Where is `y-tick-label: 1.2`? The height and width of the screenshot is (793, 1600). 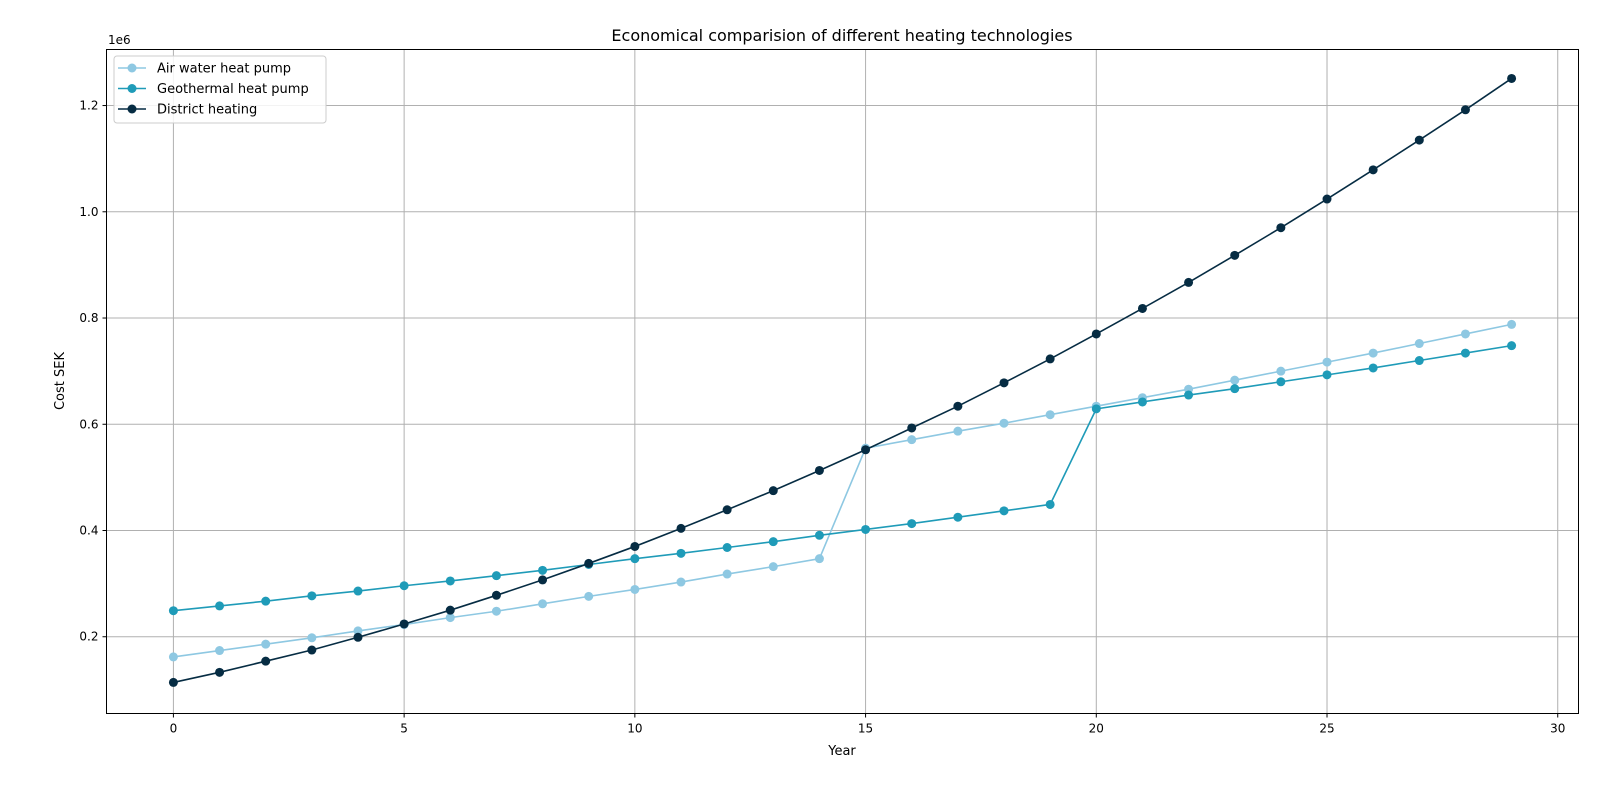
y-tick-label: 1.2 is located at coordinates (88, 106).